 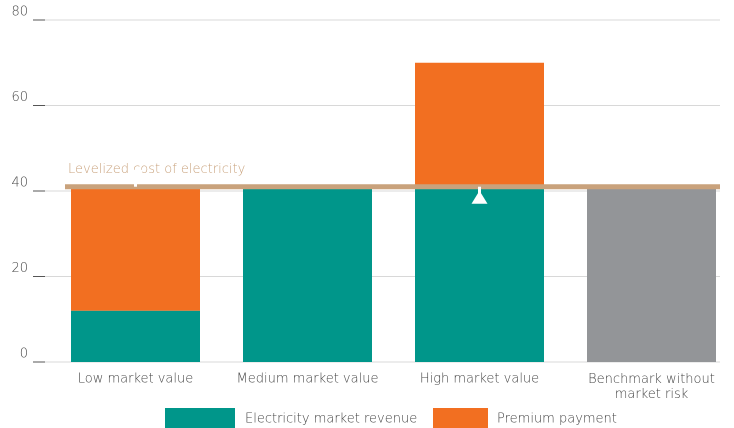 I want to click on y-tick-label: 80, so click(x=19, y=12).